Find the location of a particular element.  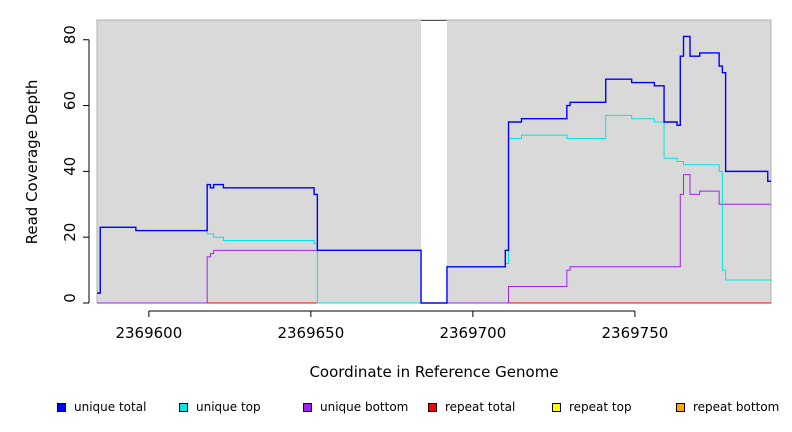

legend-item-repeat-total: repeat total is located at coordinates (471, 407).